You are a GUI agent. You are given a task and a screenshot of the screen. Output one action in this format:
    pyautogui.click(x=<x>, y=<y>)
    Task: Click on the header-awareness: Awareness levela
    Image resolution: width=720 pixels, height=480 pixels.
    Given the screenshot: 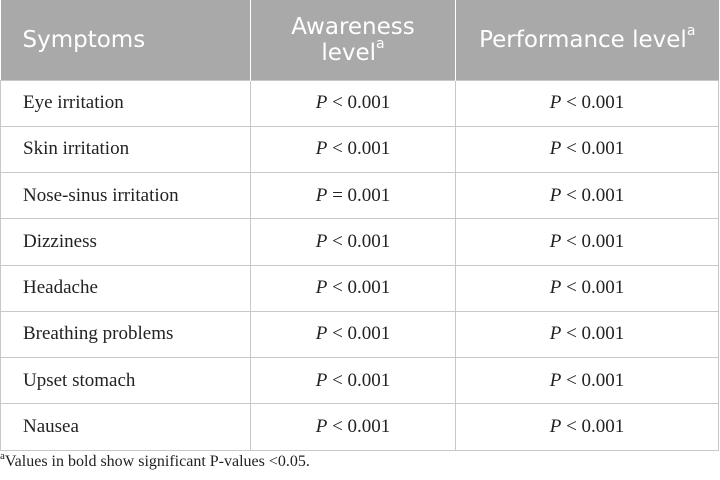 What is the action you would take?
    pyautogui.click(x=353, y=40)
    